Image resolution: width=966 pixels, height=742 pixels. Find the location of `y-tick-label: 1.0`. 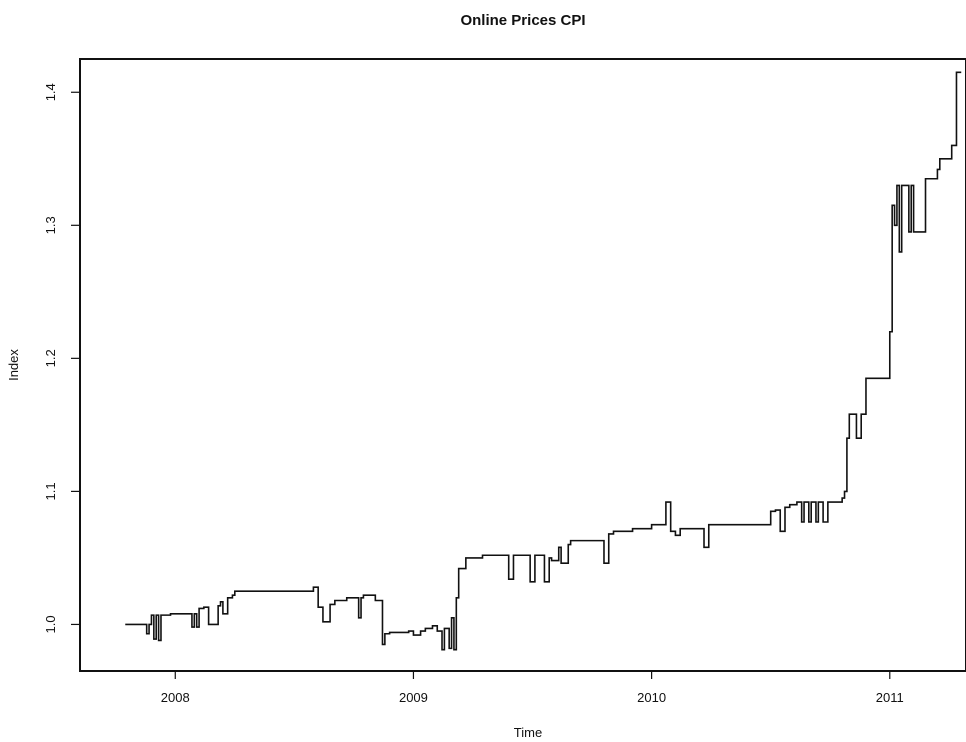

y-tick-label: 1.0 is located at coordinates (50, 624).